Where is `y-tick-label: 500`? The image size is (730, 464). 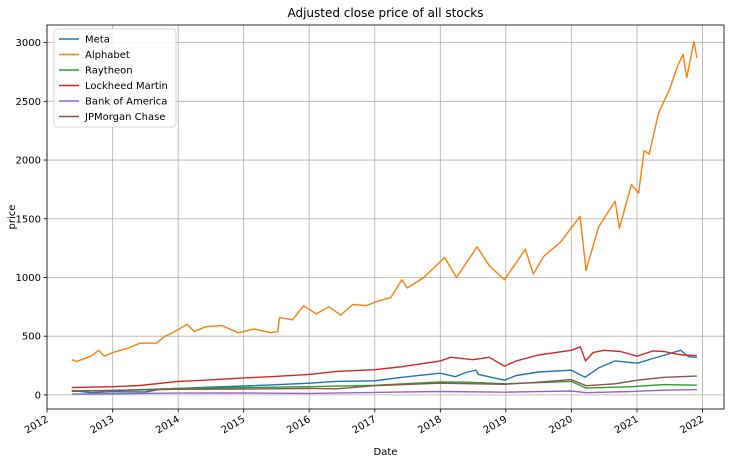 y-tick-label: 500 is located at coordinates (31, 337).